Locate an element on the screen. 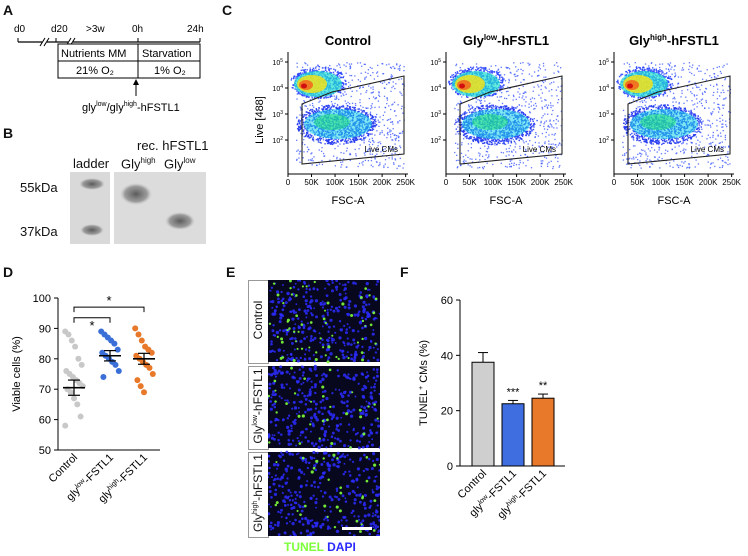 The image size is (748, 556). scatter-ytick-label-50: 50 is located at coordinates (45, 451).